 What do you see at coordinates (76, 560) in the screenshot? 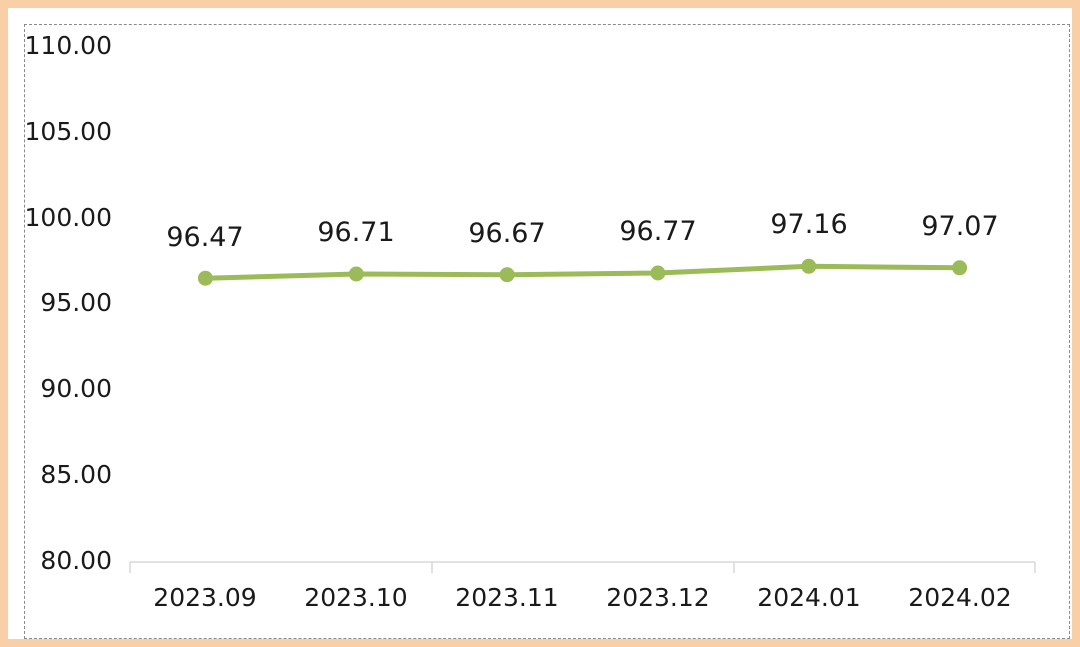
I see `y-tick-label: 80.00` at bounding box center [76, 560].